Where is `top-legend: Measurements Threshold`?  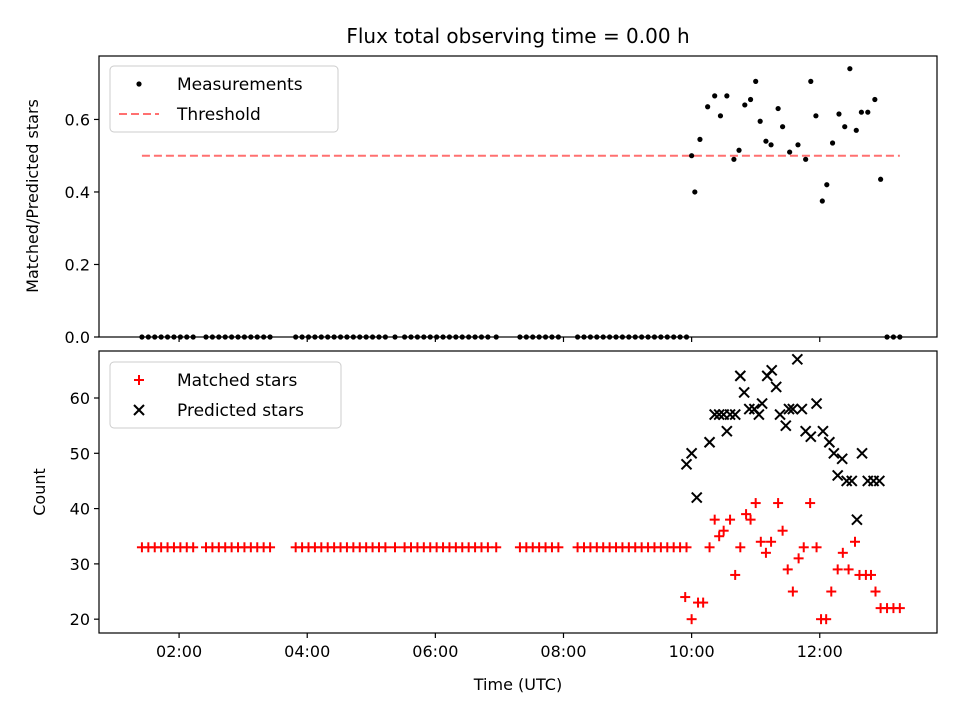 top-legend: Measurements Threshold is located at coordinates (224, 99).